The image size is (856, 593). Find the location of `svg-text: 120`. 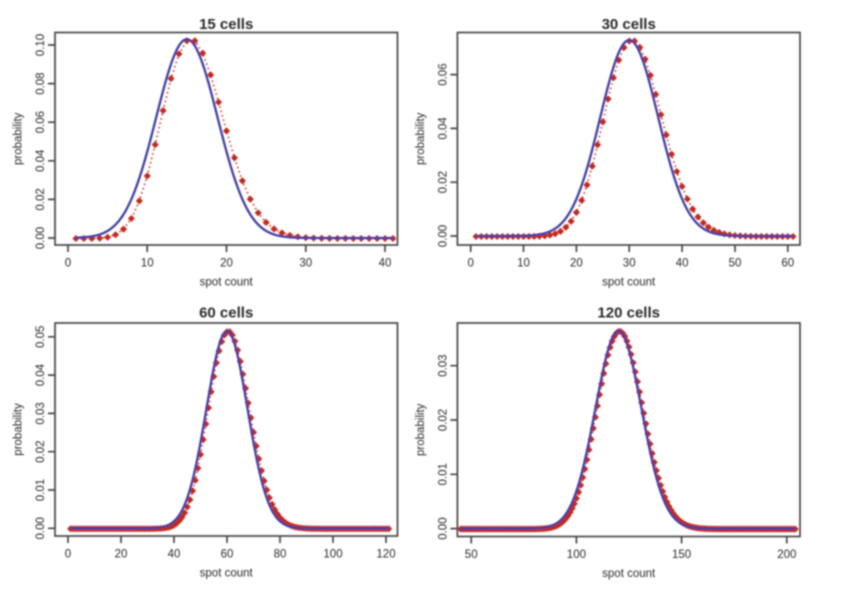

svg-text: 120 is located at coordinates (385, 555).